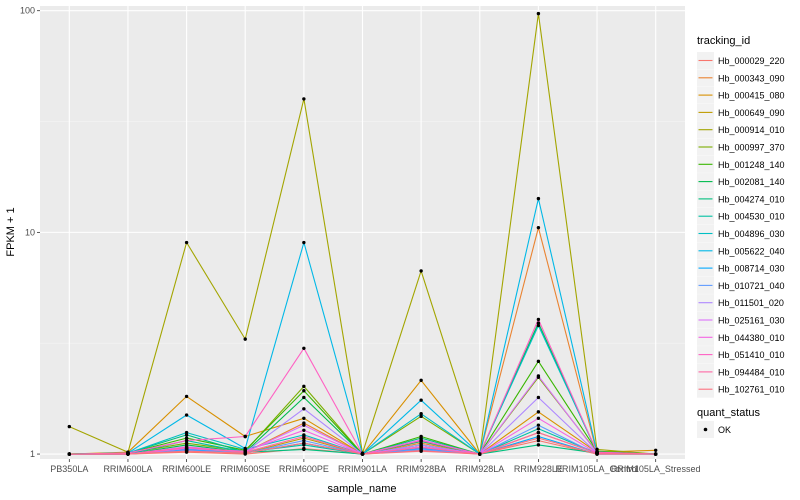  I want to click on x-tick-label: RRIM901LA, so click(362, 469).